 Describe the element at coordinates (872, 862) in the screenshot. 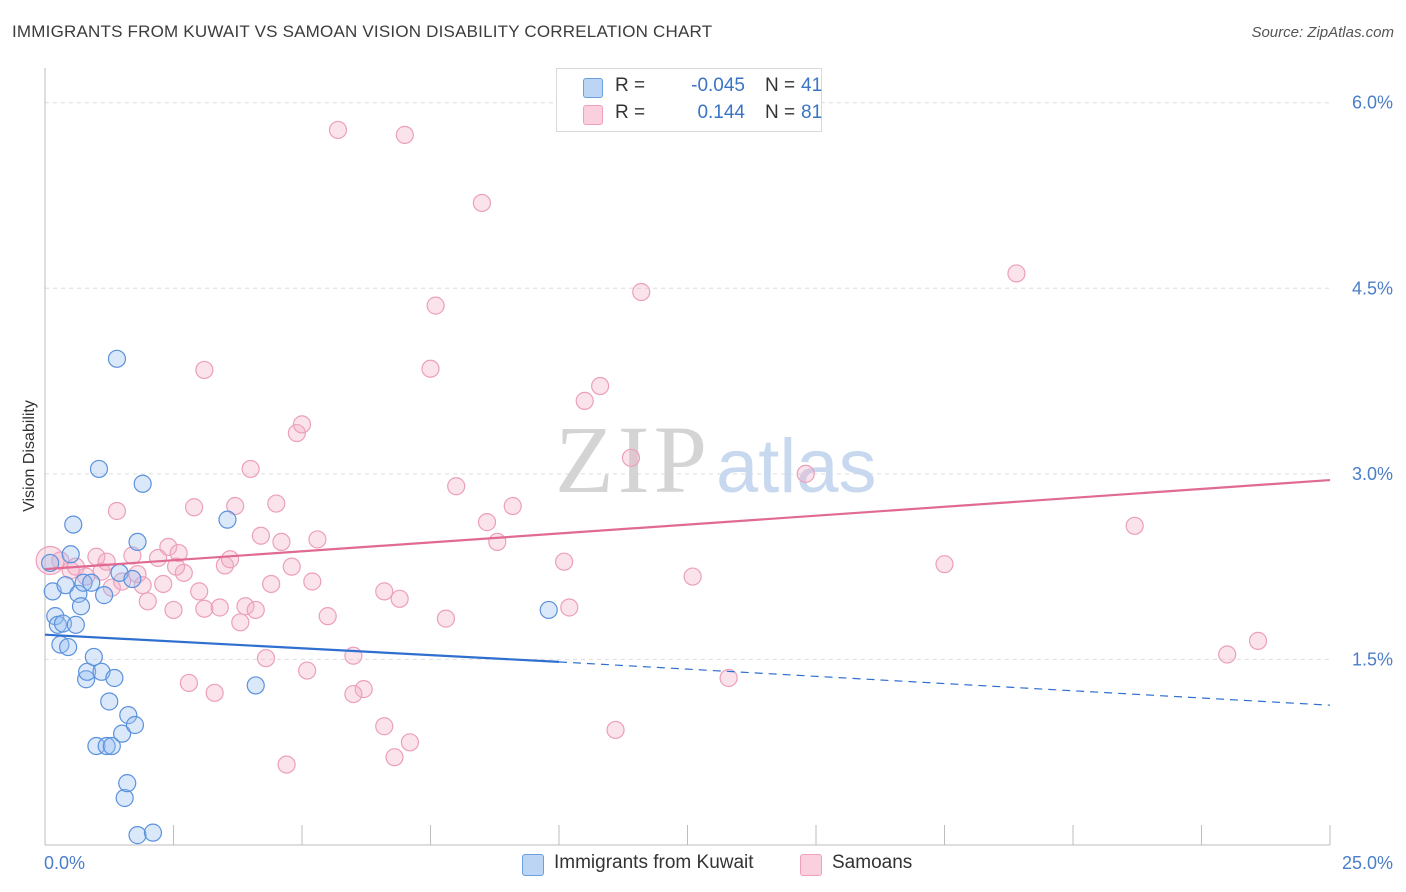

I see `bottom-legend-label: Samoans` at that location.